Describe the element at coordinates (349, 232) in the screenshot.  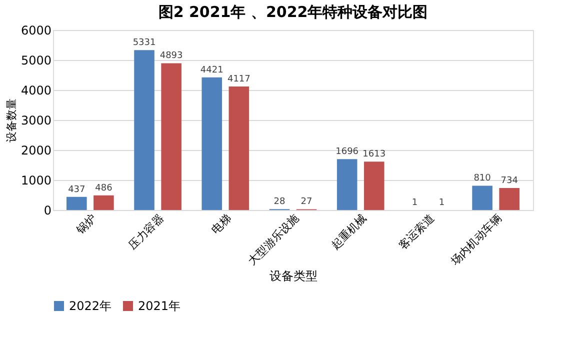
I see `x-tick-label: 起重机械` at that location.